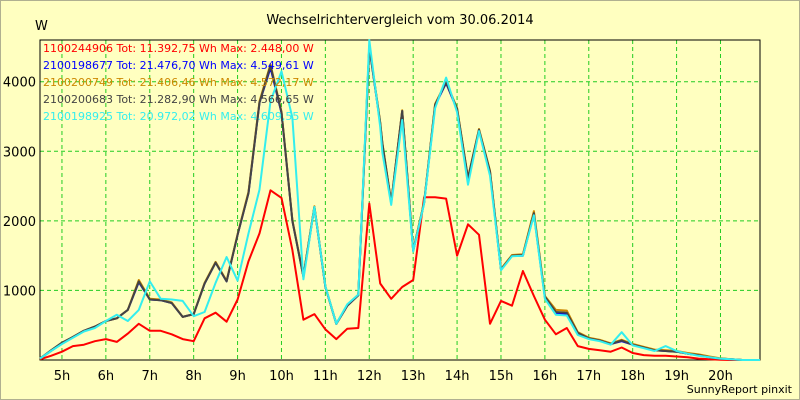 The height and width of the screenshot is (400, 800). Describe the element at coordinates (281, 376) in the screenshot. I see `x-tick-label: 10h` at that location.